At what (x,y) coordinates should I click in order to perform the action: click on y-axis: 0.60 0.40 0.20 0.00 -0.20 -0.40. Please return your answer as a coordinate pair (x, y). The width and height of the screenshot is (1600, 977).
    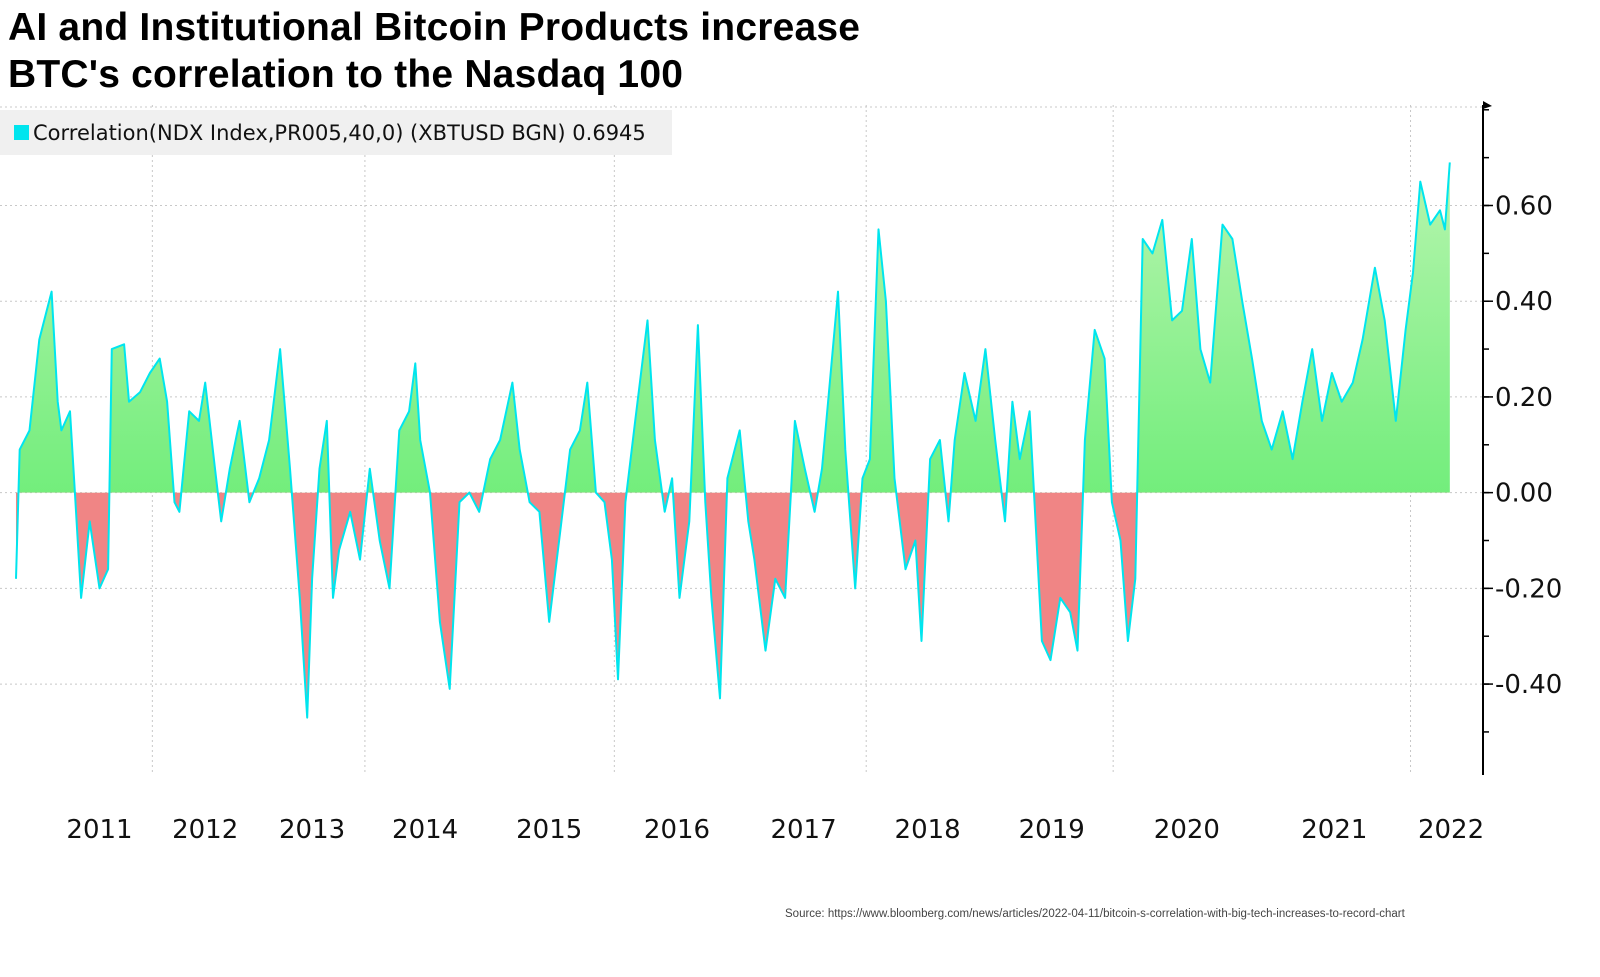
    Looking at the image, I should click on (1522, 438).